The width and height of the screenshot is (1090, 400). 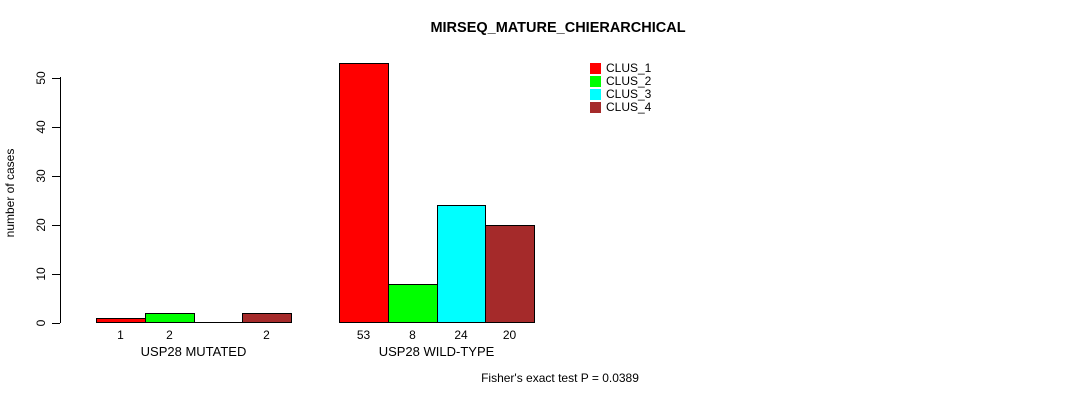 I want to click on y-tick-label: 30, so click(x=41, y=176).